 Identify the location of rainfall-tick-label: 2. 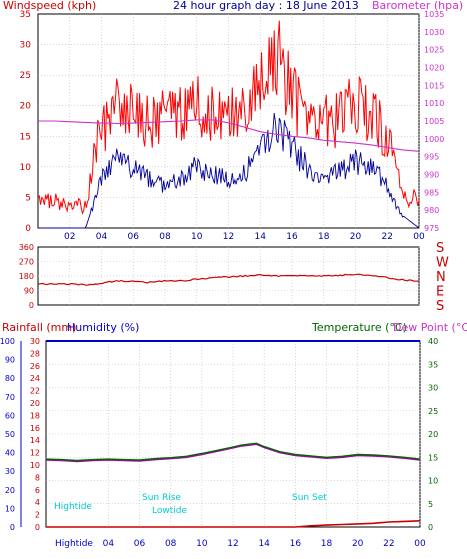
(37, 515).